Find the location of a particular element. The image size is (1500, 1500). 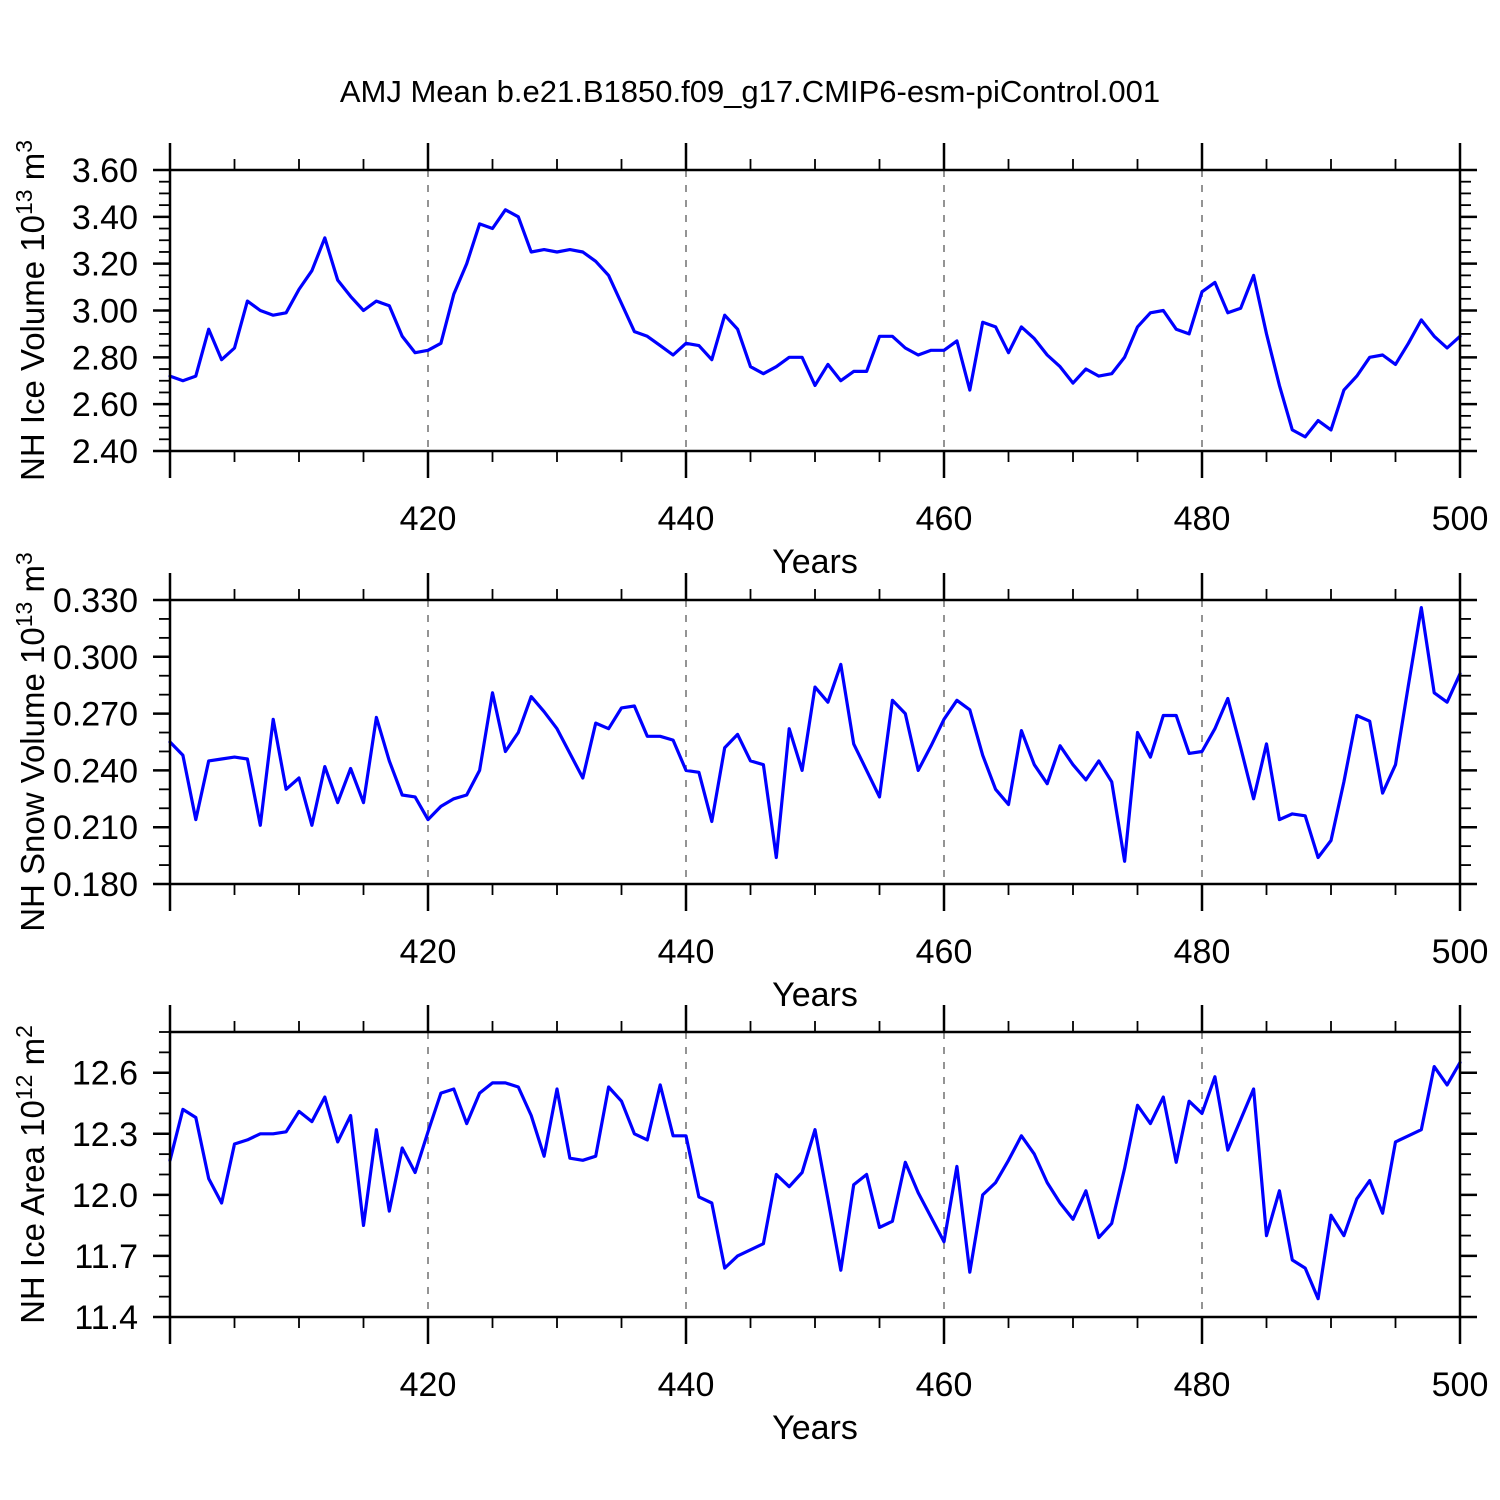

svg-text: 0.330 is located at coordinates (95, 601).